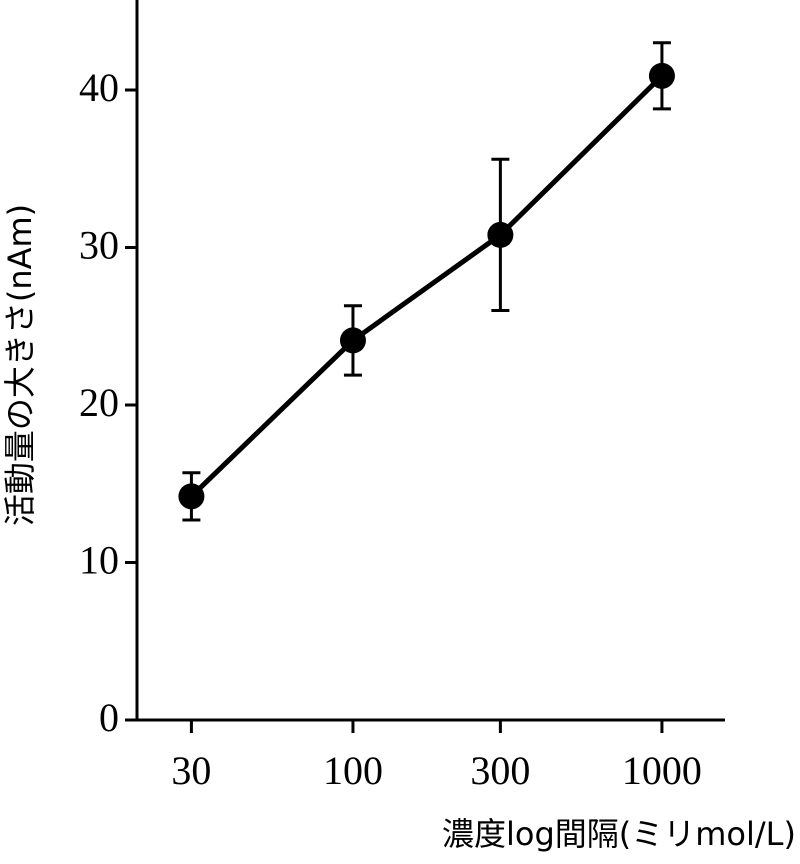 Image resolution: width=800 pixels, height=864 pixels. I want to click on y-tick-label: 0, so click(109, 717).